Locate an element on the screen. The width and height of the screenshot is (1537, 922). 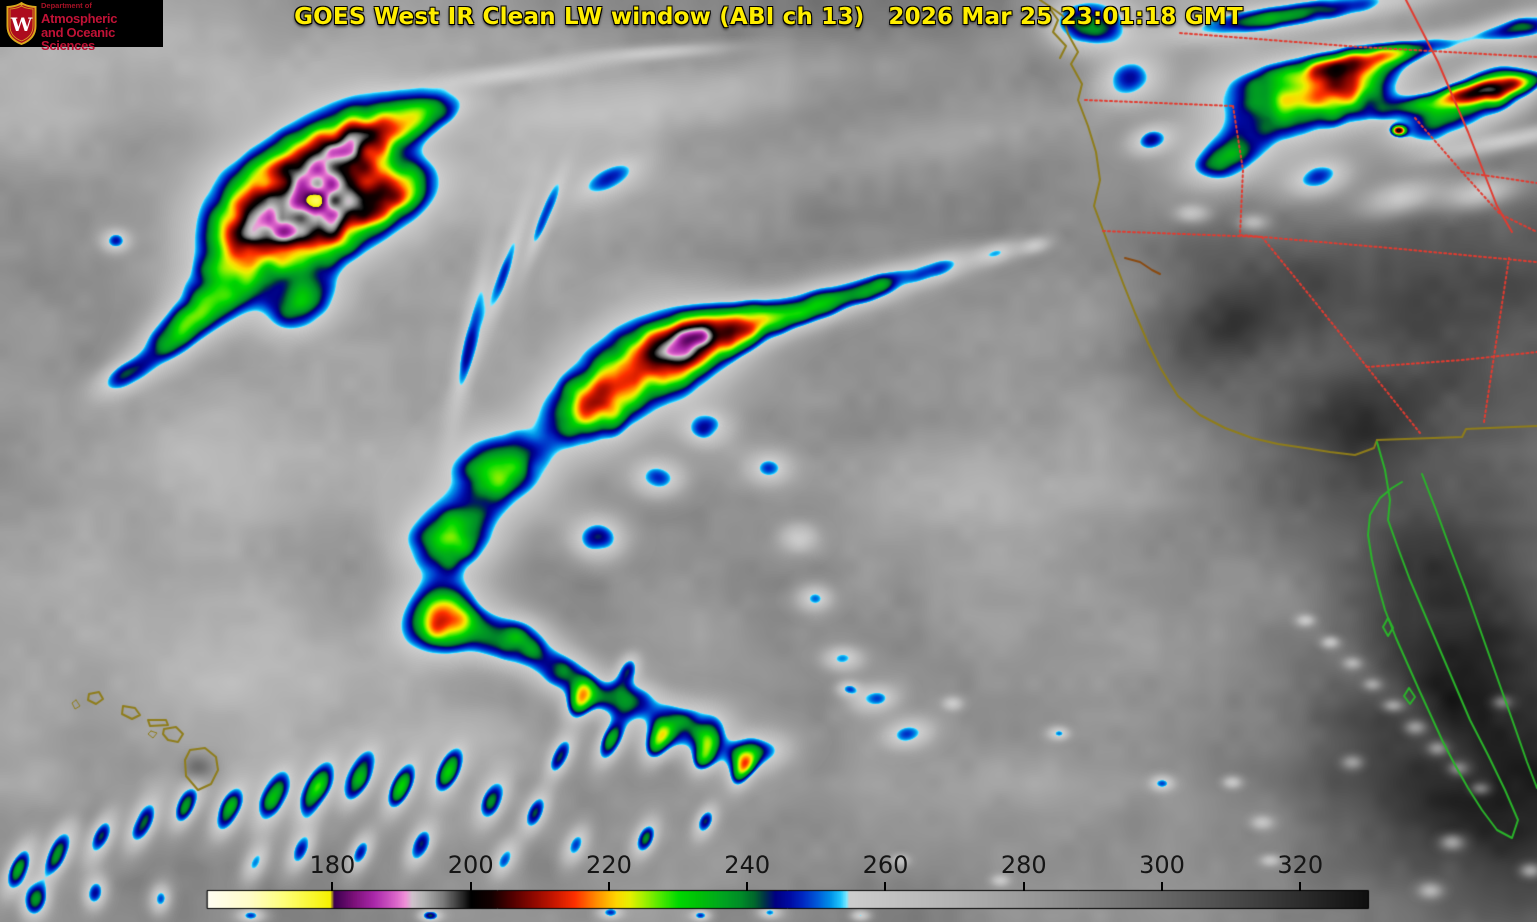
crest-letter: W is located at coordinates (21, 25).